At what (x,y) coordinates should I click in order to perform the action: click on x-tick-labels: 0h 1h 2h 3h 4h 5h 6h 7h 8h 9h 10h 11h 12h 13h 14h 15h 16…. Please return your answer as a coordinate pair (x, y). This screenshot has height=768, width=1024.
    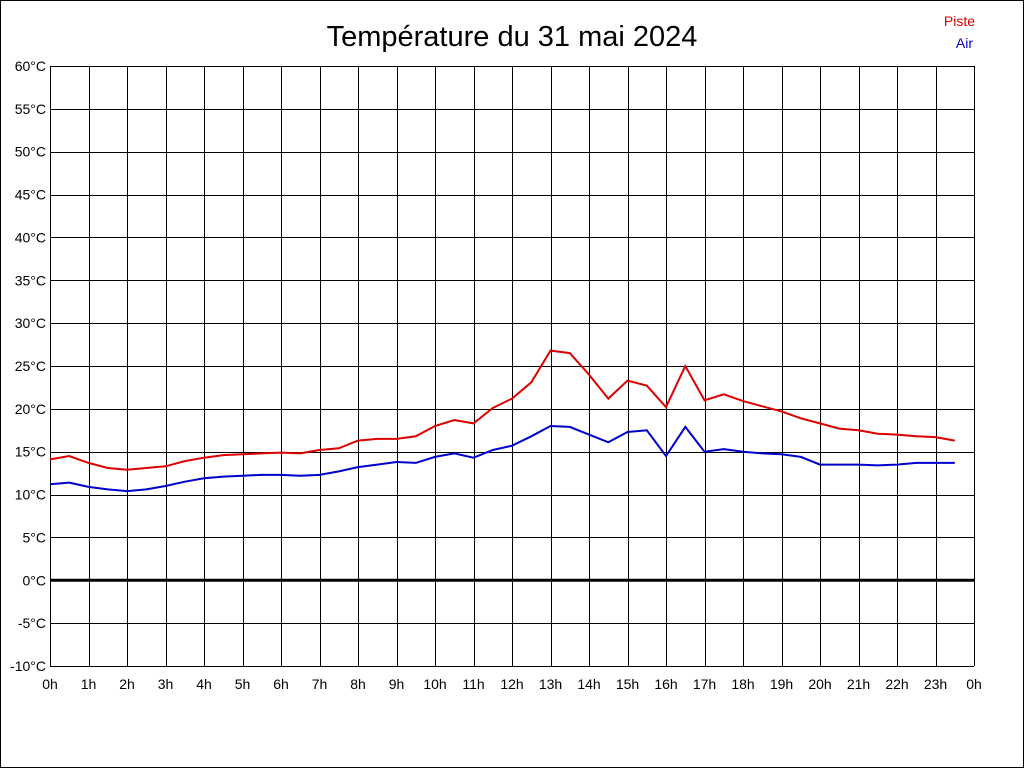
    Looking at the image, I should click on (512, 684).